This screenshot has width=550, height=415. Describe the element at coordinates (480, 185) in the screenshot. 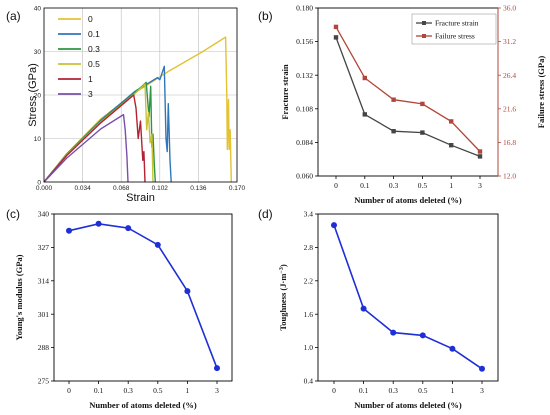

I see `x-tick-label: 3` at that location.